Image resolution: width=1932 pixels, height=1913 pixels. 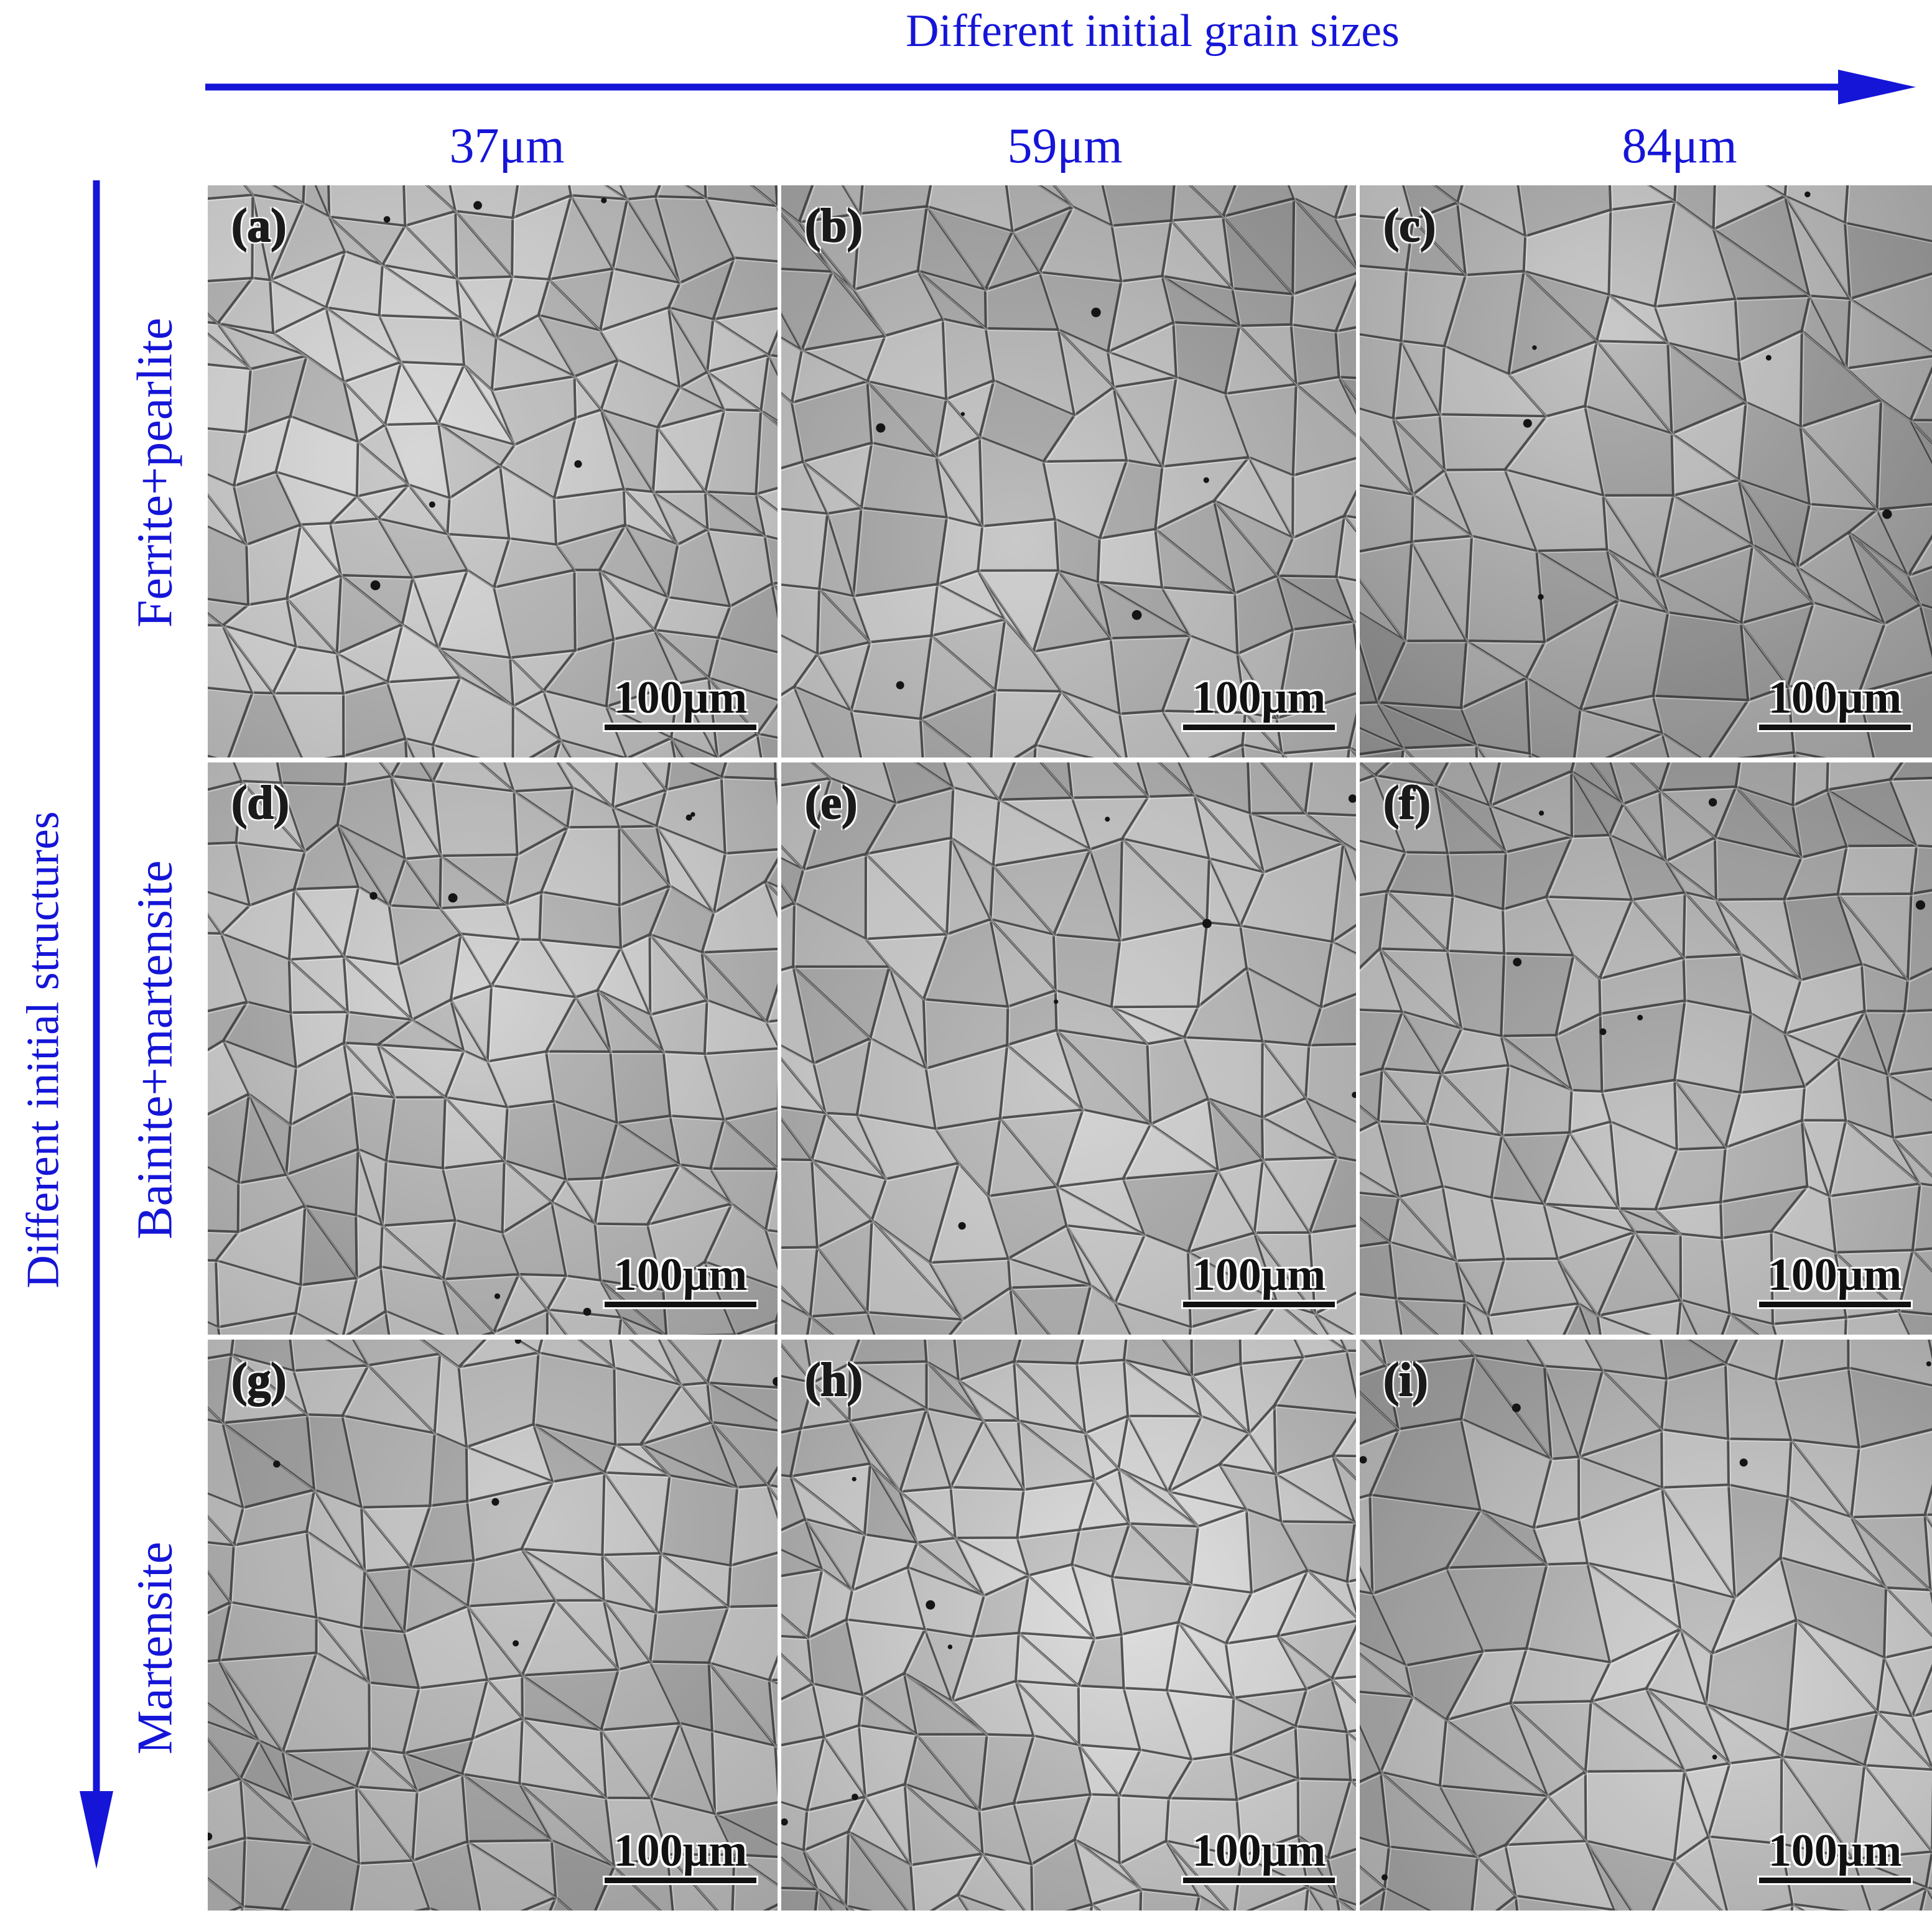 What do you see at coordinates (1406, 1380) in the screenshot?
I see `panel-letter: (i)` at bounding box center [1406, 1380].